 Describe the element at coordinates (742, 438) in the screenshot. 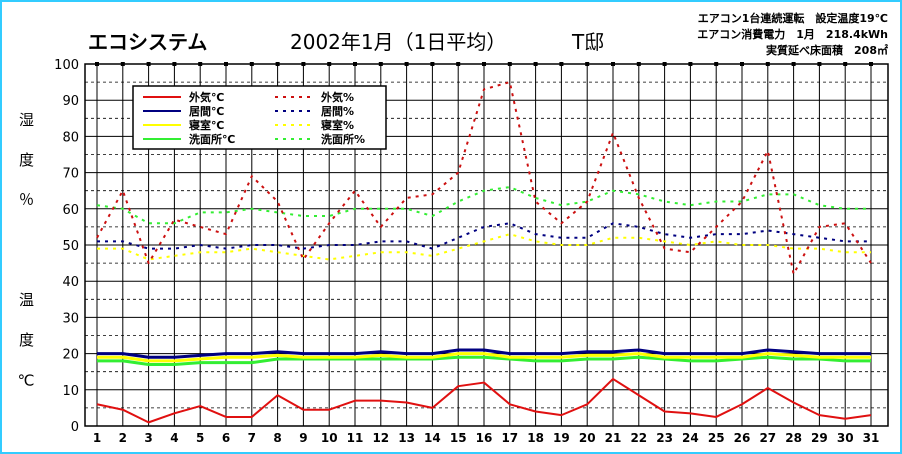

I see `x-tick-label: 26` at that location.